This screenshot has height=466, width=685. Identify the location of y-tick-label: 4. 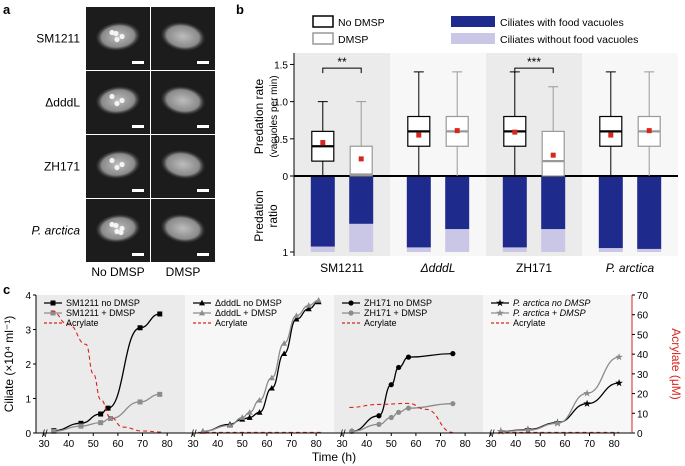
(28, 296).